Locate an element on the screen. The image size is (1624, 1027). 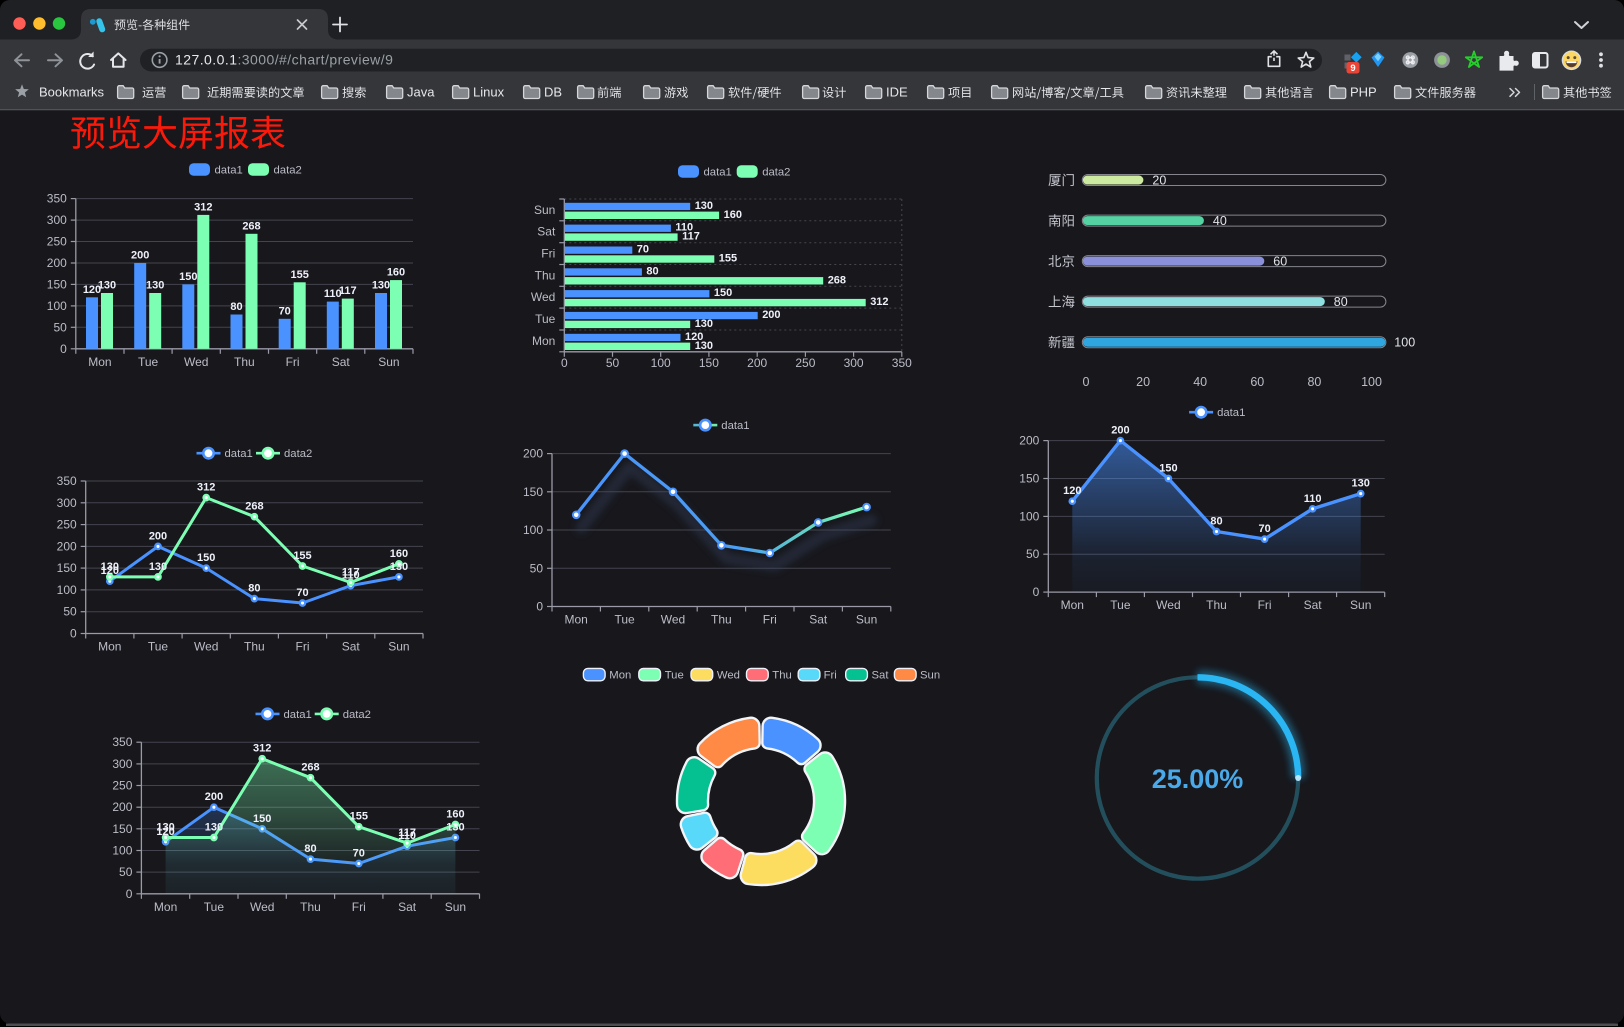
svg-text: data2 is located at coordinates (298, 454).